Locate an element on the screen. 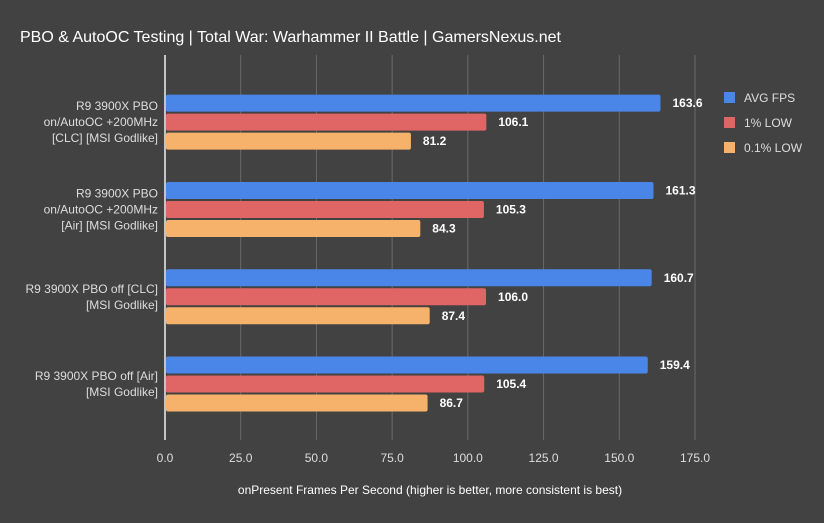 The image size is (824, 523). data-label: 84.3 is located at coordinates (444, 228).